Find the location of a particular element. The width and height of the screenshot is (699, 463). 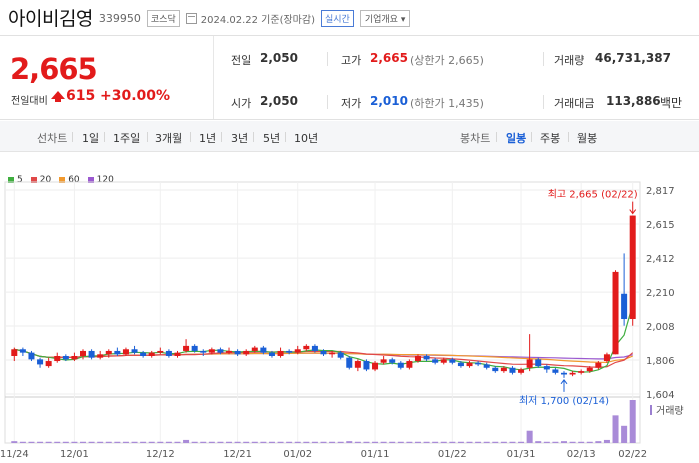

candle-monthly: 월봉 is located at coordinates (587, 138).